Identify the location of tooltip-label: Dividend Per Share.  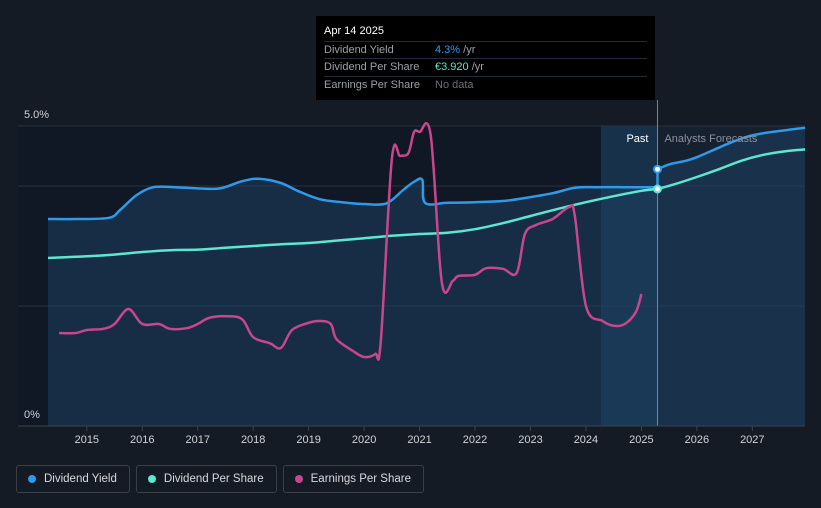
(372, 67).